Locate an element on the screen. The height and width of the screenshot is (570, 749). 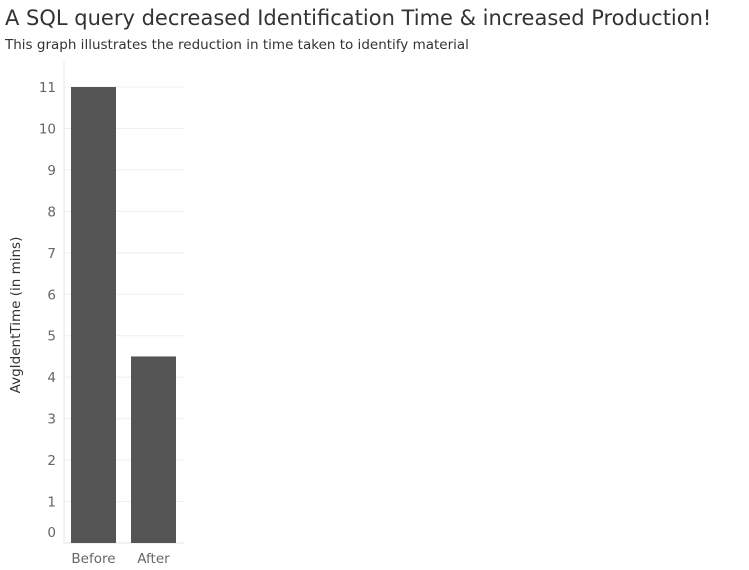
y-tick-labels: 0 1 2 3 4 5 6 7 8 9 10 11 is located at coordinates (47, 310).